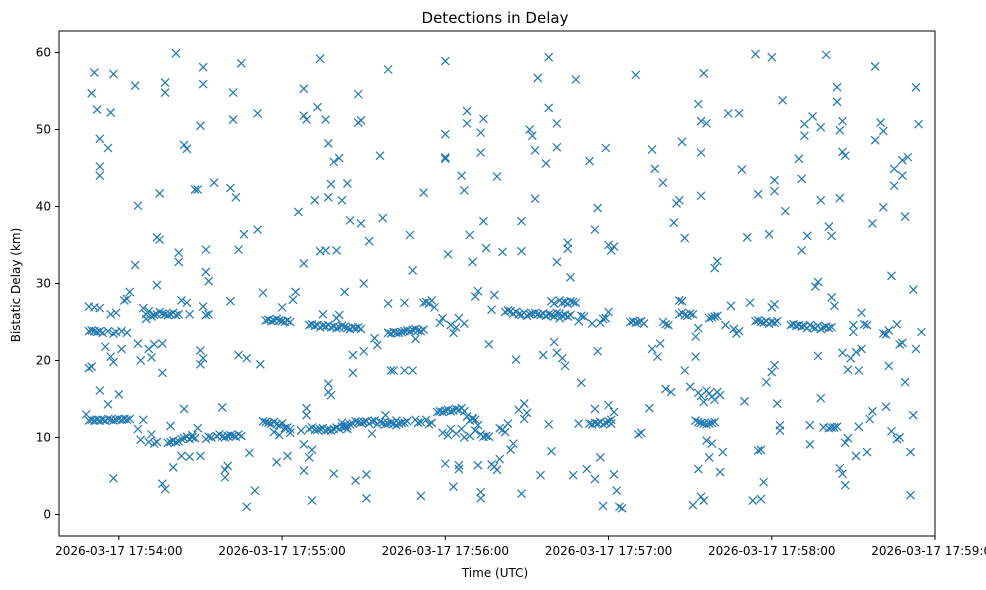 The height and width of the screenshot is (590, 986). I want to click on x-tick-label: 2026-03-17 17:58:00, so click(771, 551).